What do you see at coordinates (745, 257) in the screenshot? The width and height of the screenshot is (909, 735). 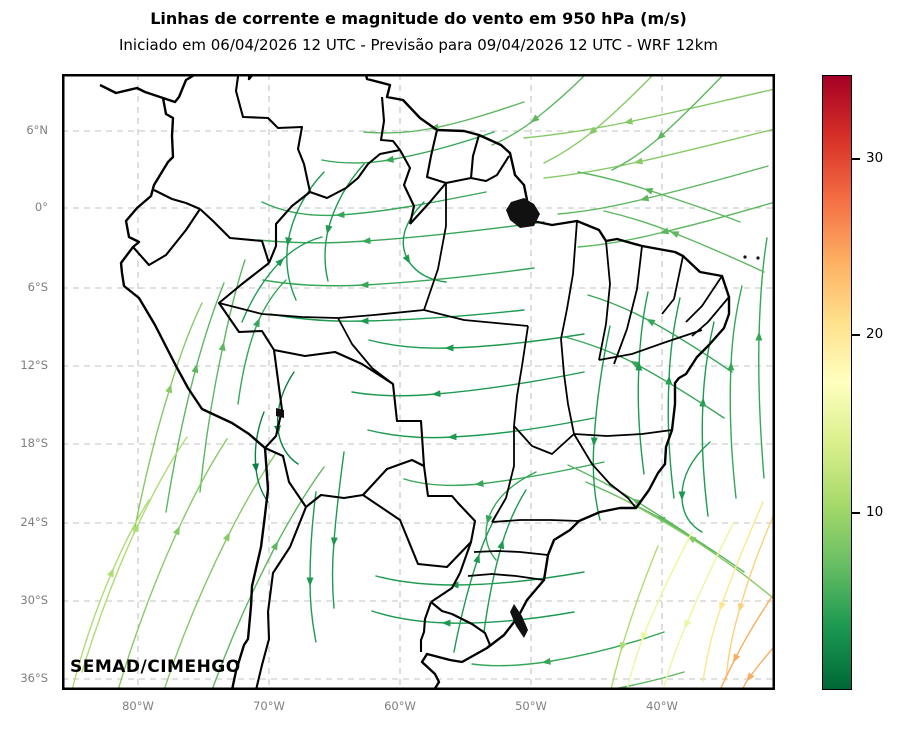 I see `island-dot` at bounding box center [745, 257].